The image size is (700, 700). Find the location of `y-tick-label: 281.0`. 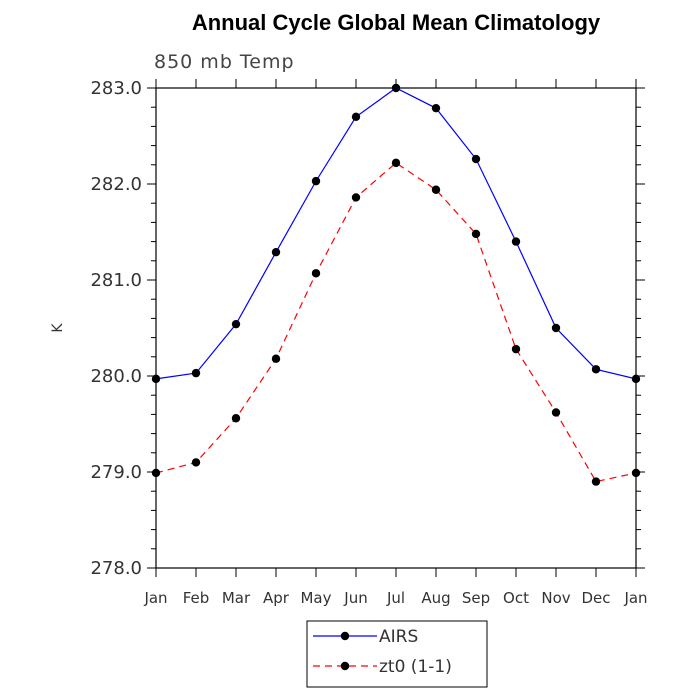

y-tick-label: 281.0 is located at coordinates (116, 280).